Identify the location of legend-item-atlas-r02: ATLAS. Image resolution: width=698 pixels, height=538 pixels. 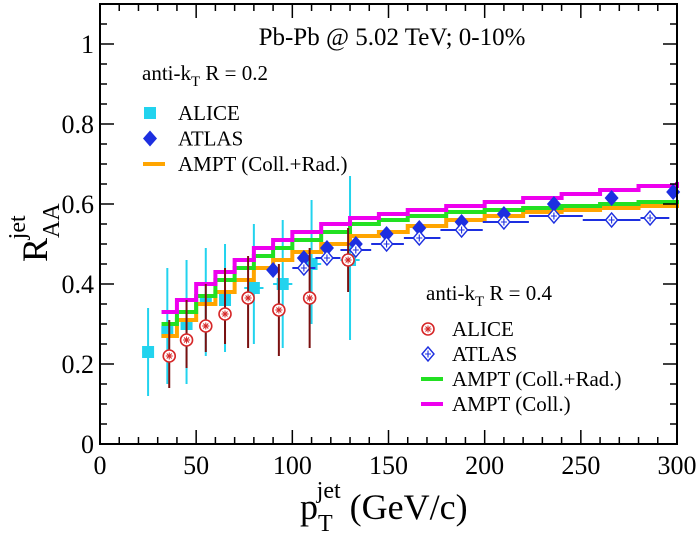
(193, 139).